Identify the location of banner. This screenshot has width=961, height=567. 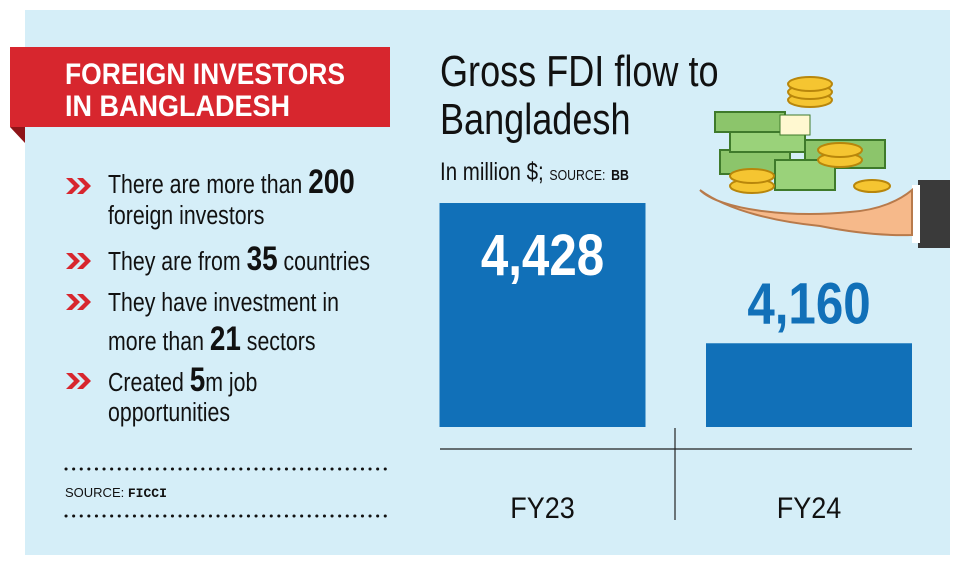
(200, 87).